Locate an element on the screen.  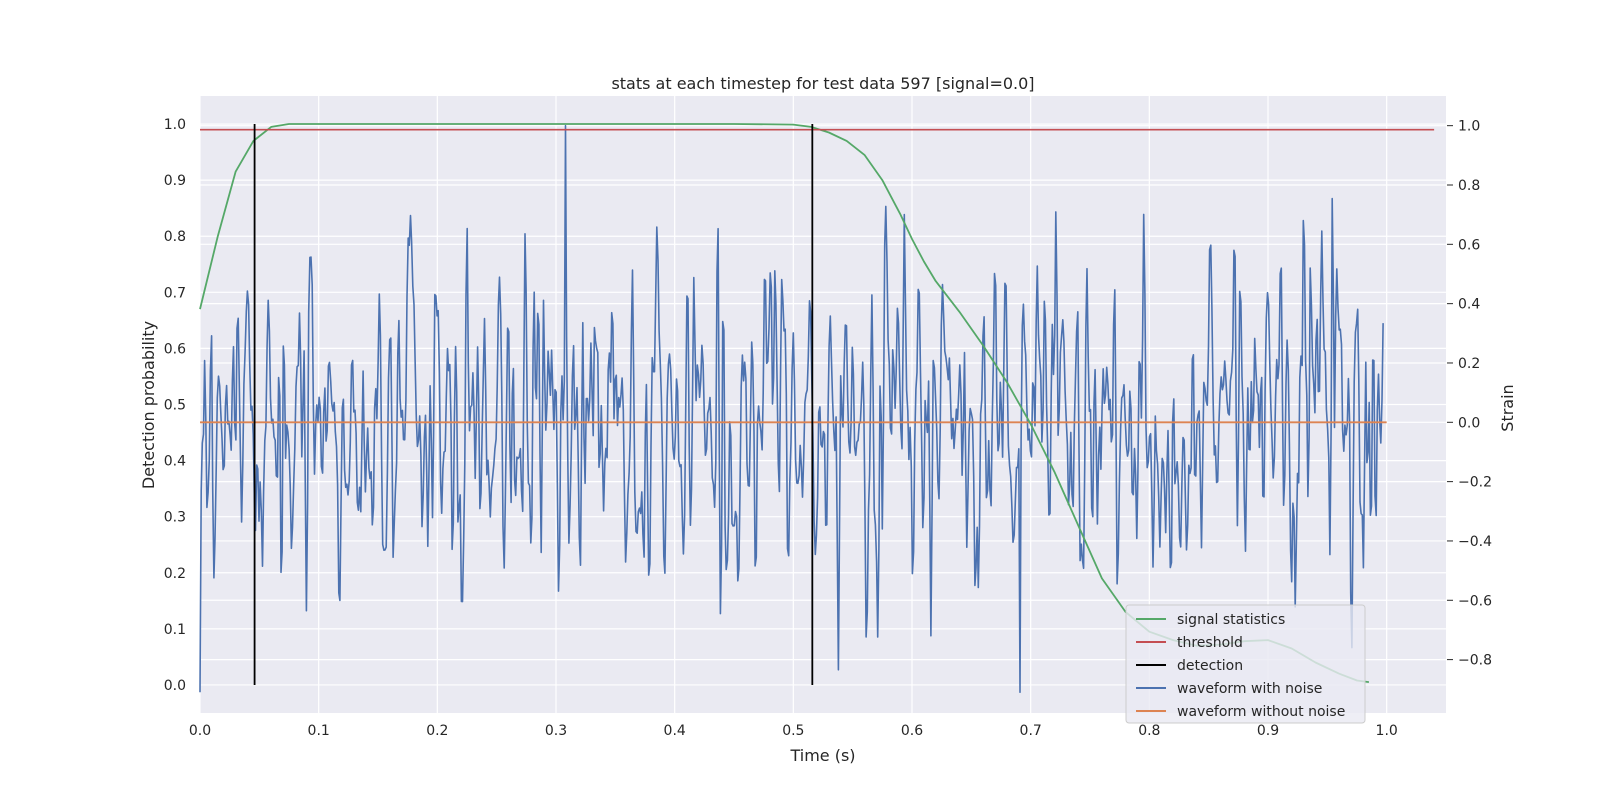
legend-box is located at coordinates (1245, 664).